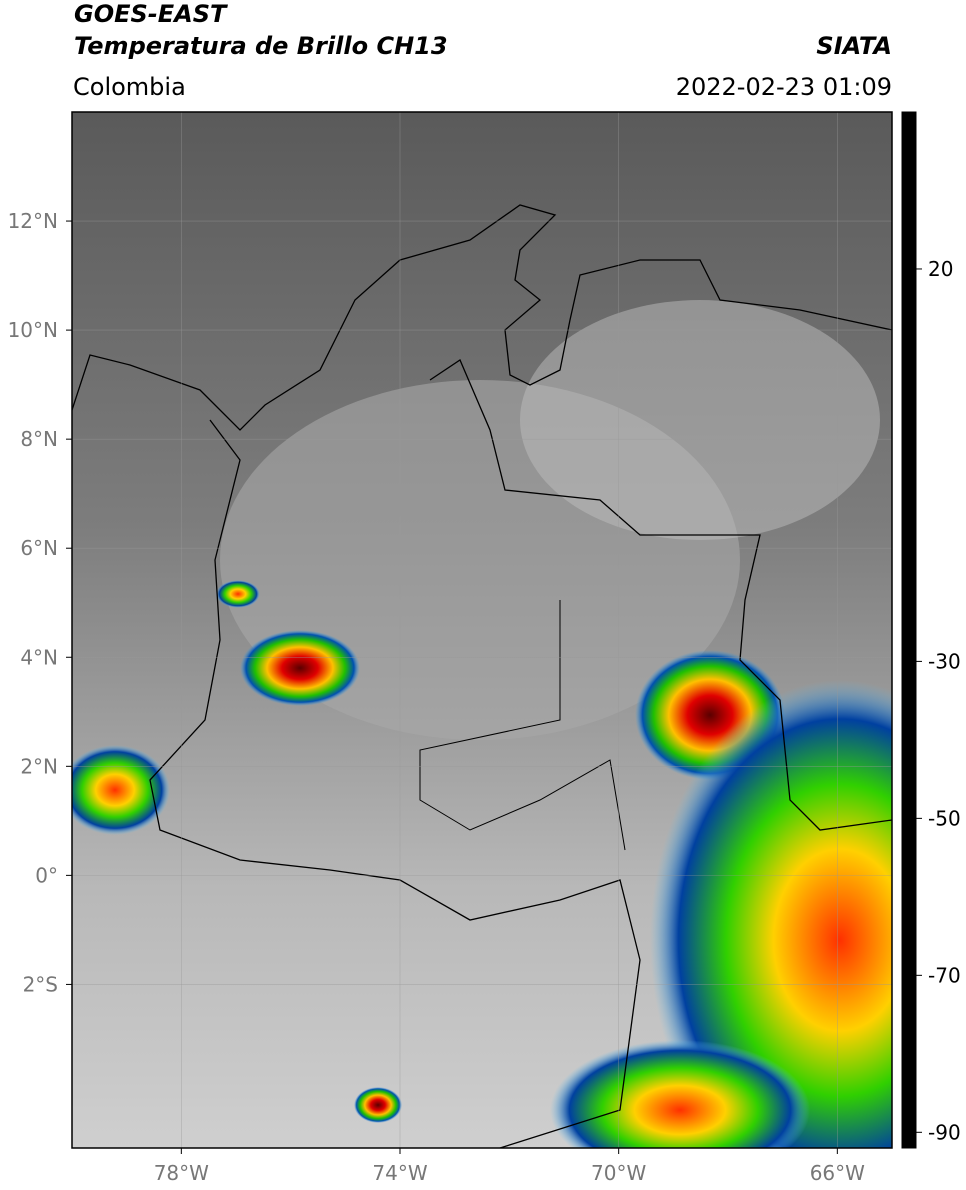 The width and height of the screenshot is (966, 1190). Describe the element at coordinates (33, 221) in the screenshot. I see `y-tick-label: 12°N` at that location.